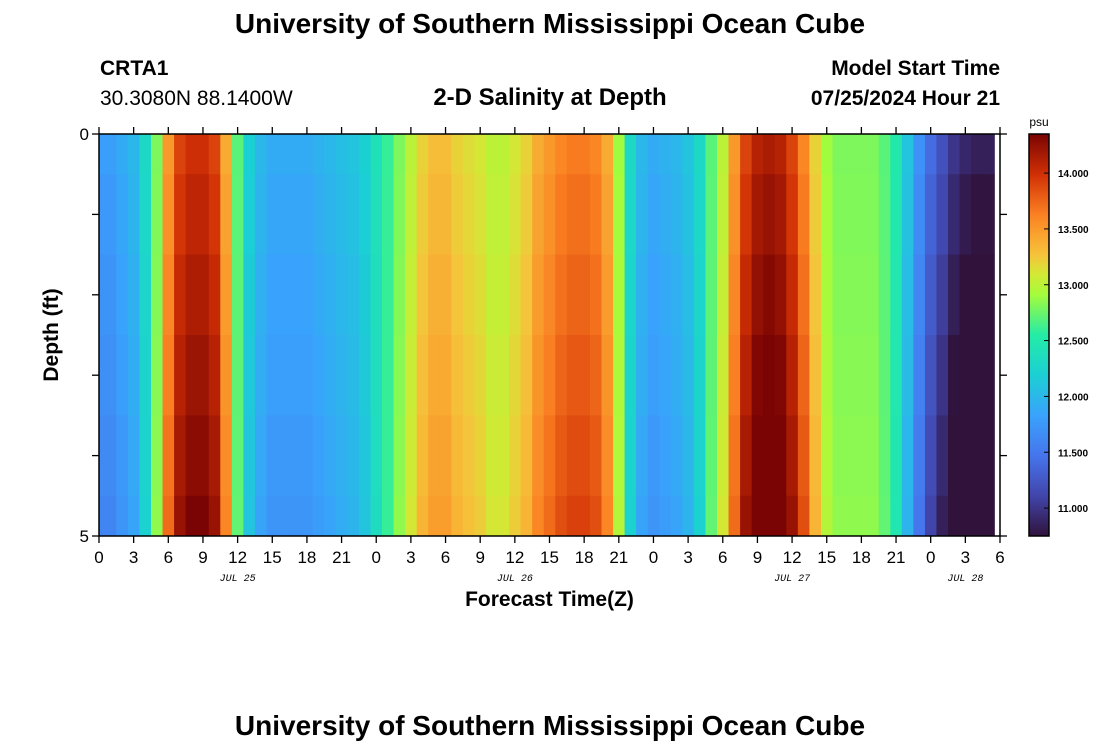 The image size is (1100, 750). I want to click on colorbar-tick-label: 13.000, so click(1073, 286).